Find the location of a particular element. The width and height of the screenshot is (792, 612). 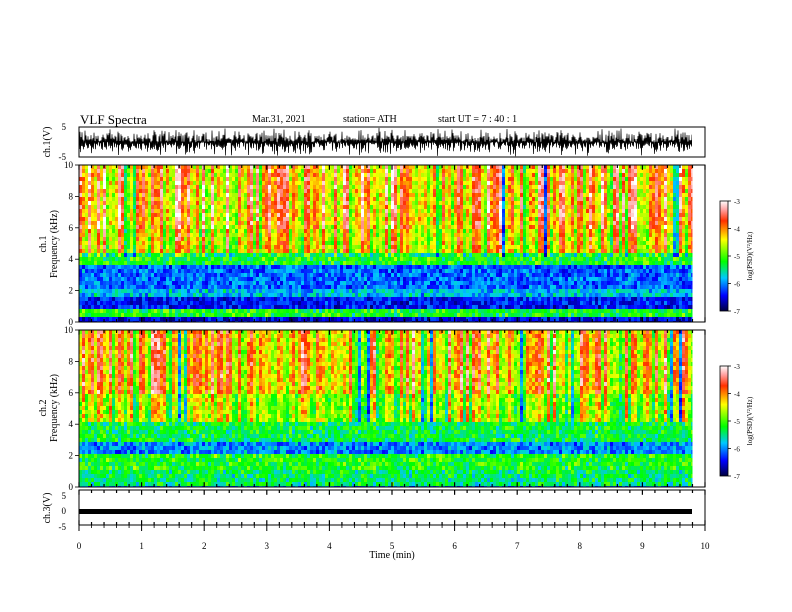

ch1-colorbar: -3 -4 -5 -6 -7 log(PSD)(V²/Hz) is located at coordinates (736, 257).